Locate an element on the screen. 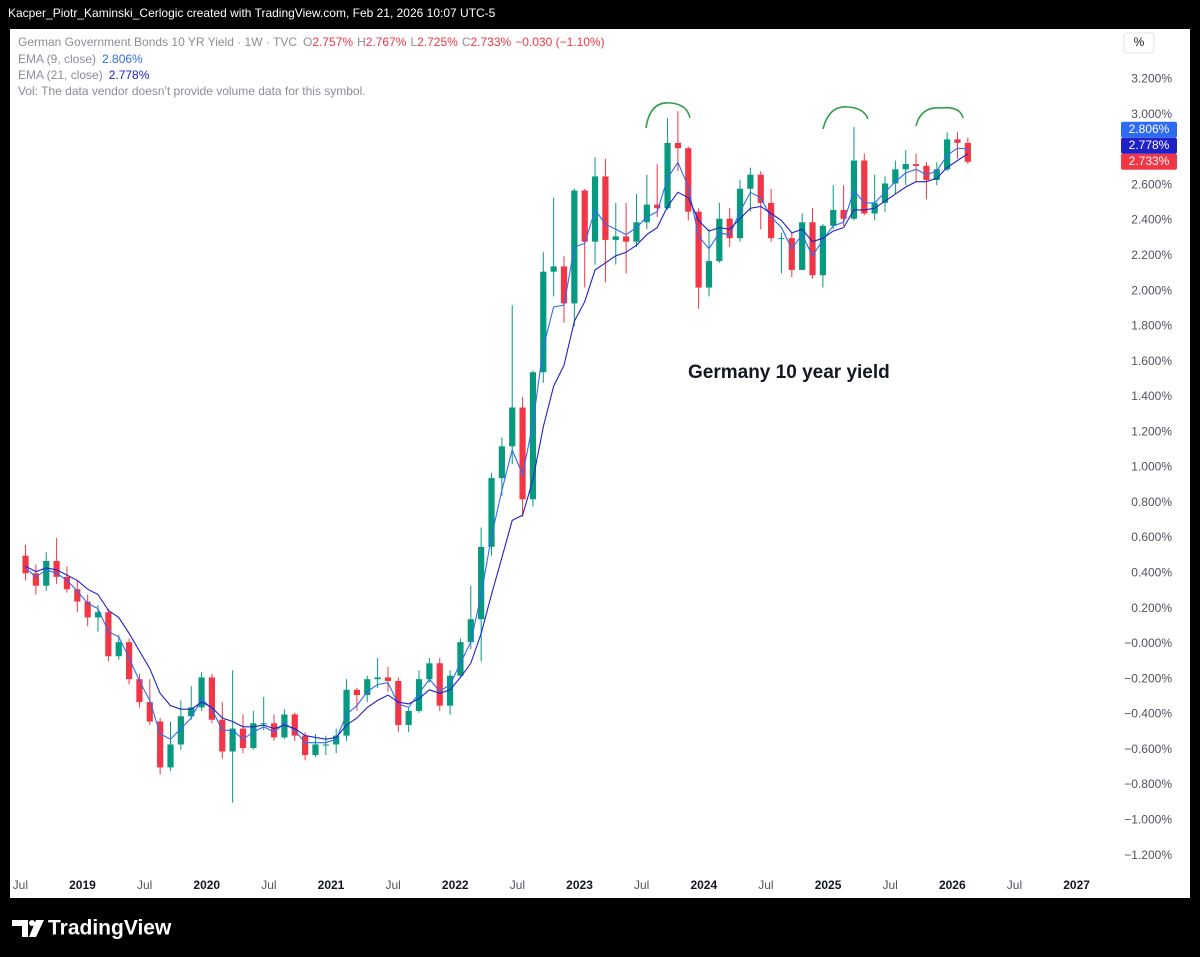  y-tick-label: 1.600% is located at coordinates (1151, 361).